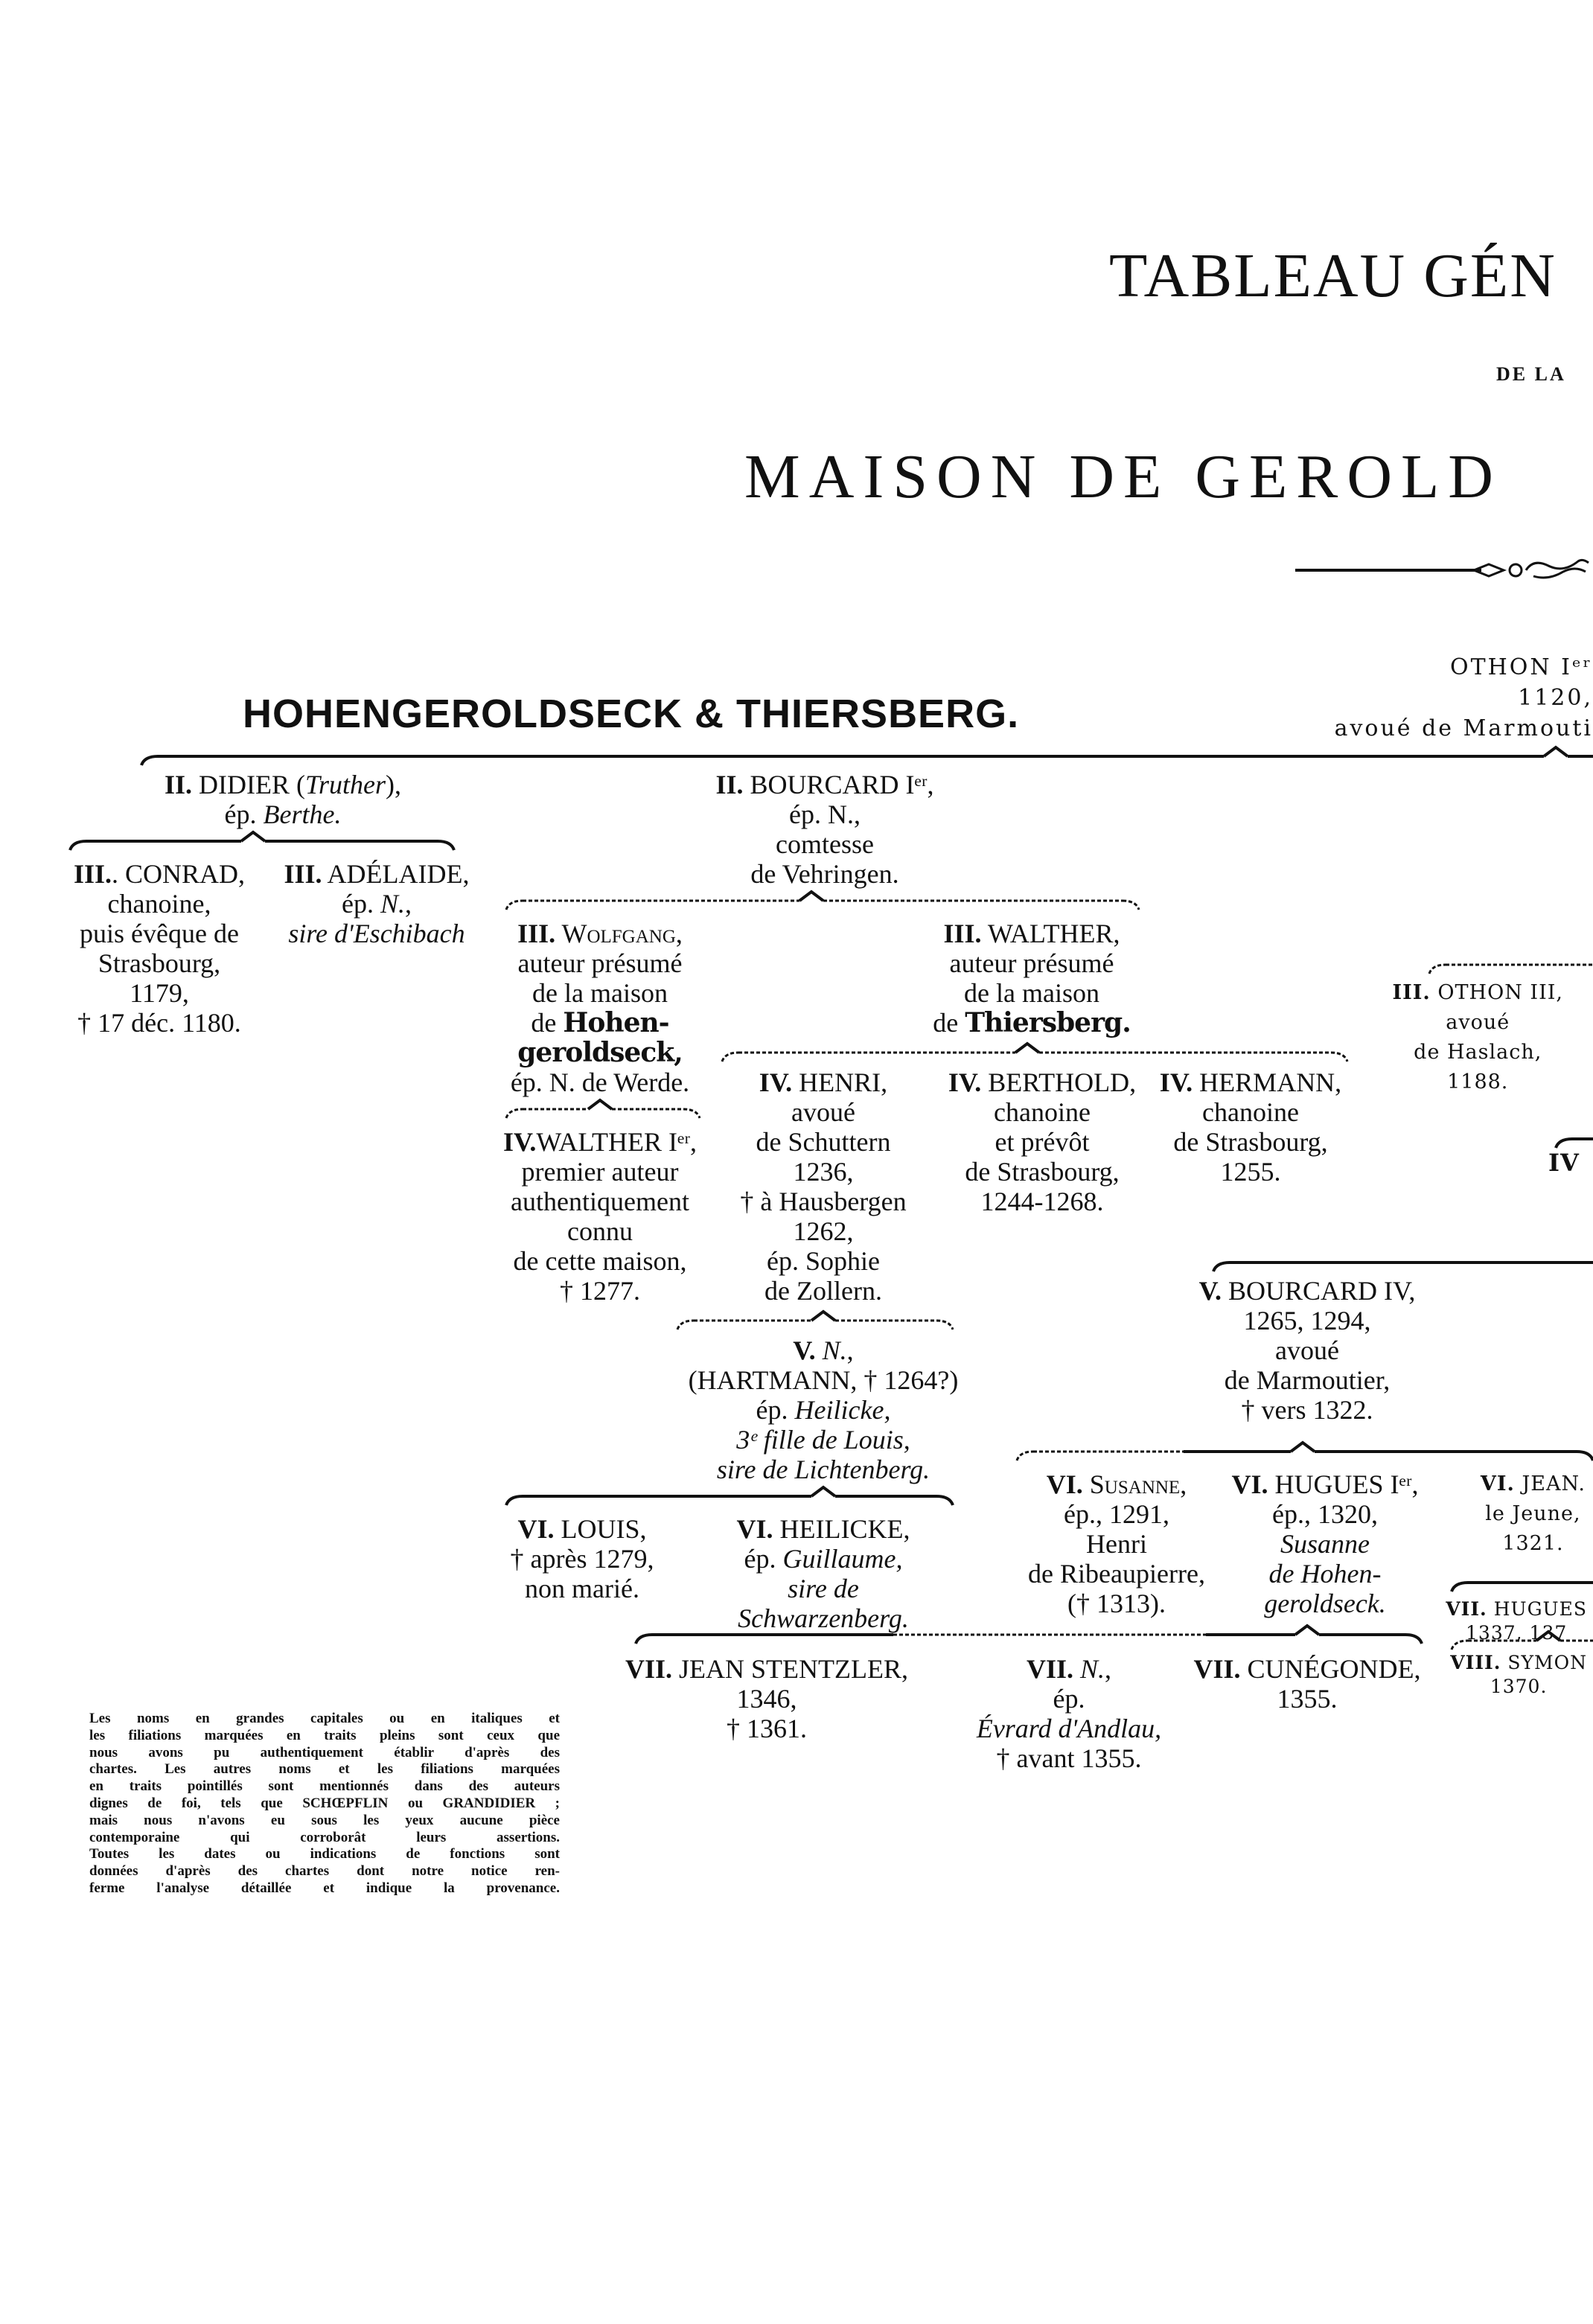 This screenshot has width=1593, height=2324. What do you see at coordinates (767, 1699) in the screenshot?
I see `node-jean-stentzler: VII. JEAN STENTZLER, 1346, † 1361.` at bounding box center [767, 1699].